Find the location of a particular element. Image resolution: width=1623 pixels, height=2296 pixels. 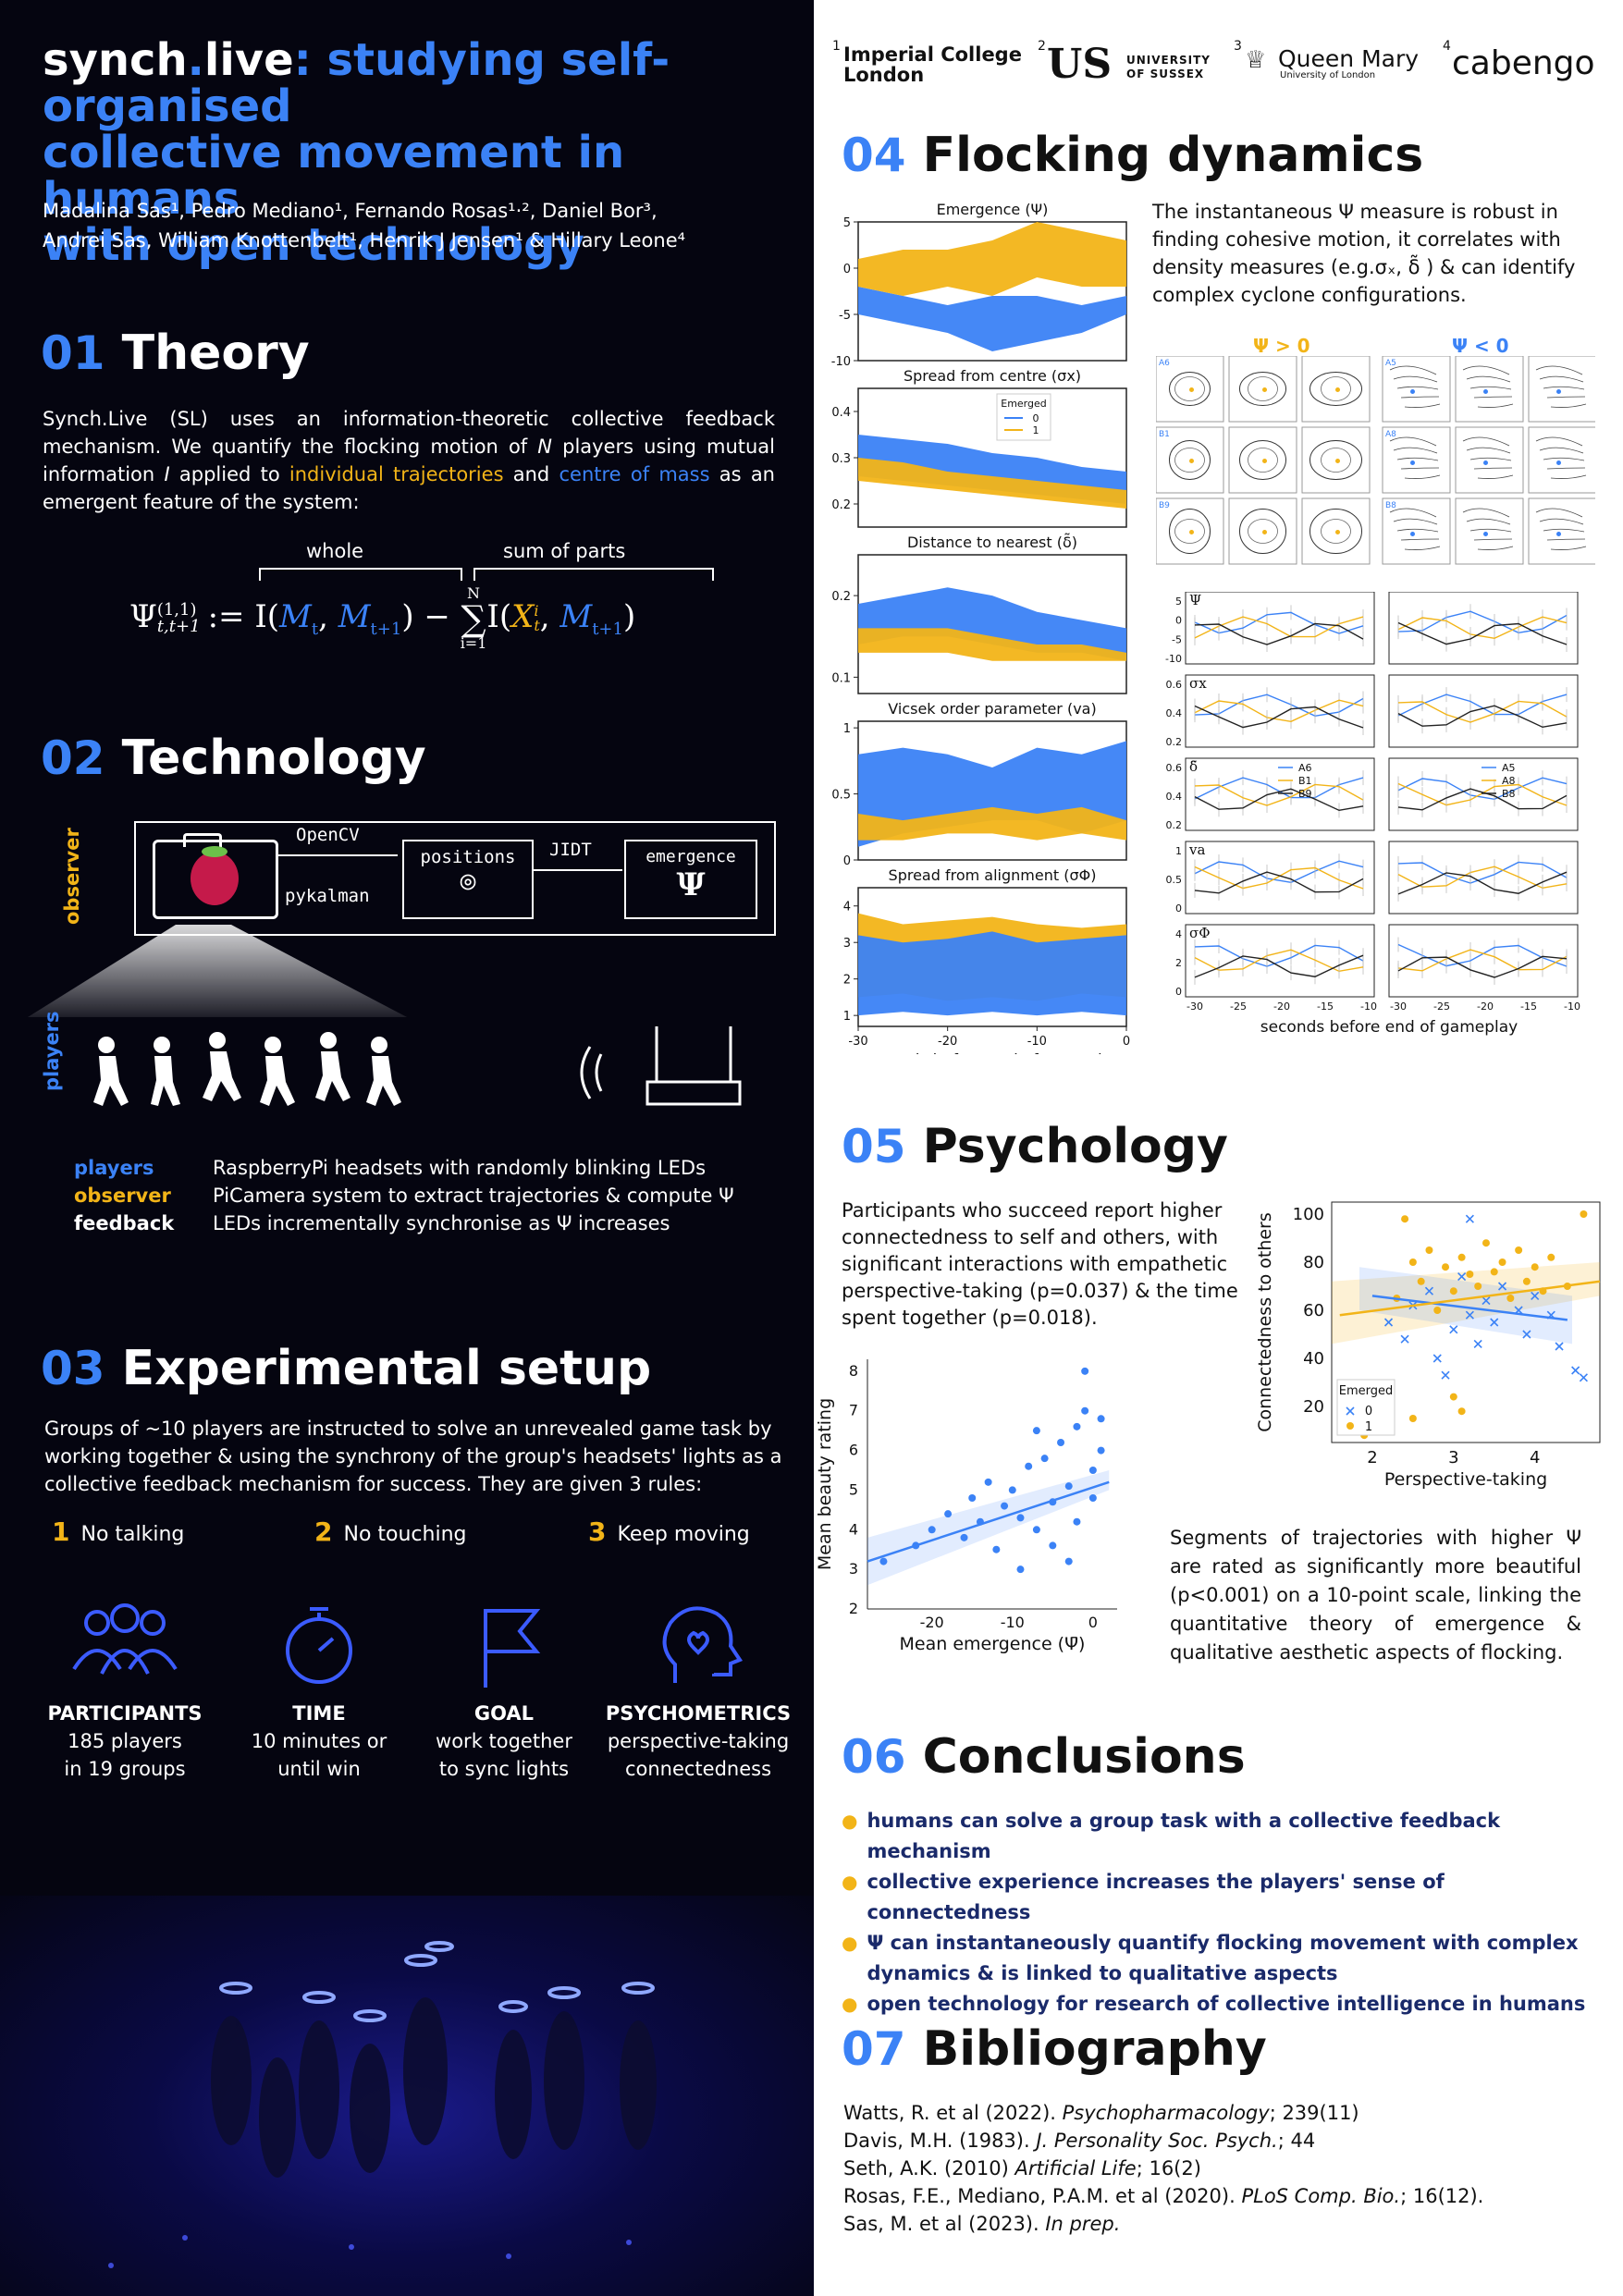

theory-centre-of-mass: centre of mass is located at coordinates (634, 474).